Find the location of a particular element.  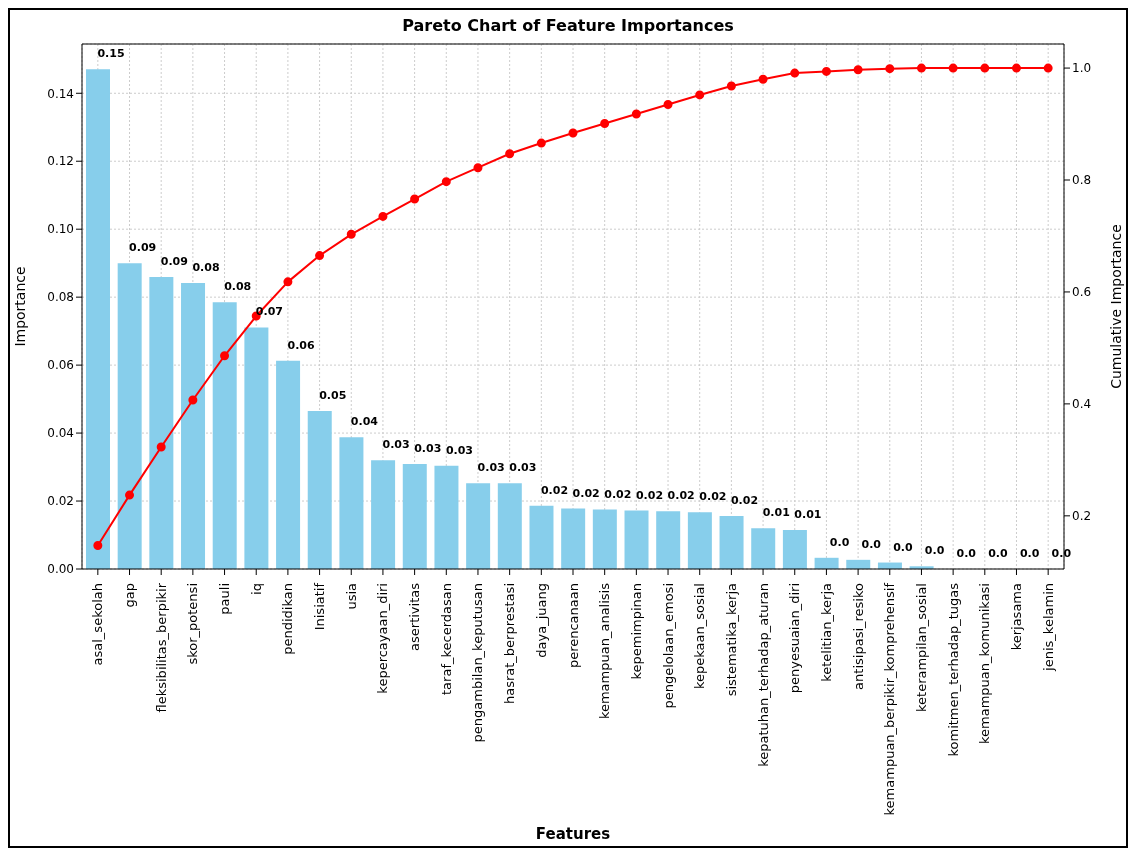

y-tick-label: 0.12 is located at coordinates (60, 161).